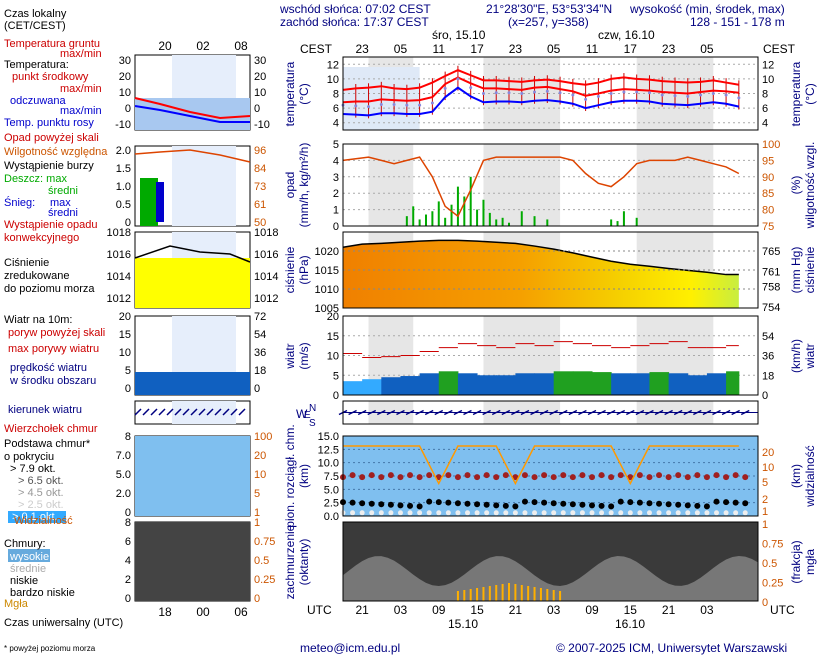  What do you see at coordinates (782, 610) in the screenshot?
I see `utc-right: UTC` at bounding box center [782, 610].